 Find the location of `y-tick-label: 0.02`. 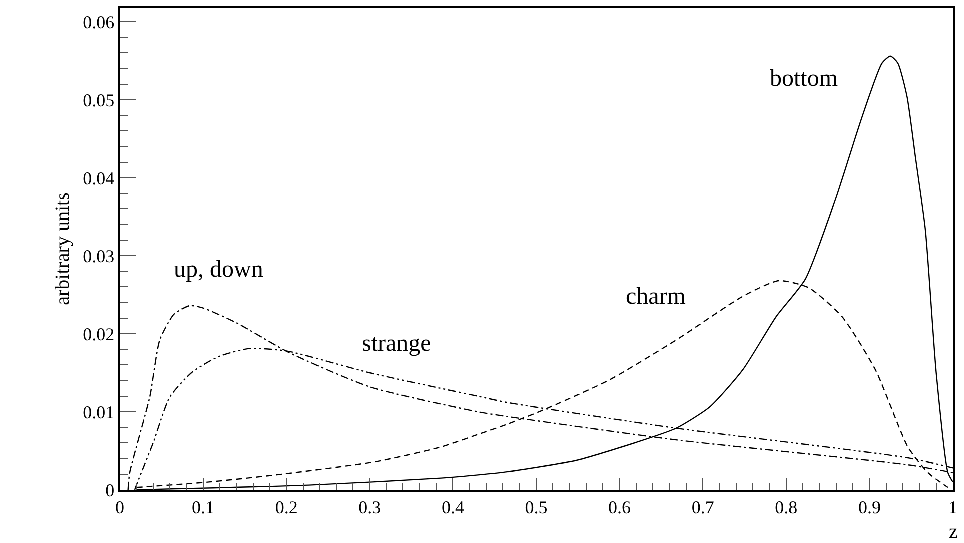

y-tick-label: 0.02 is located at coordinates (99, 334).